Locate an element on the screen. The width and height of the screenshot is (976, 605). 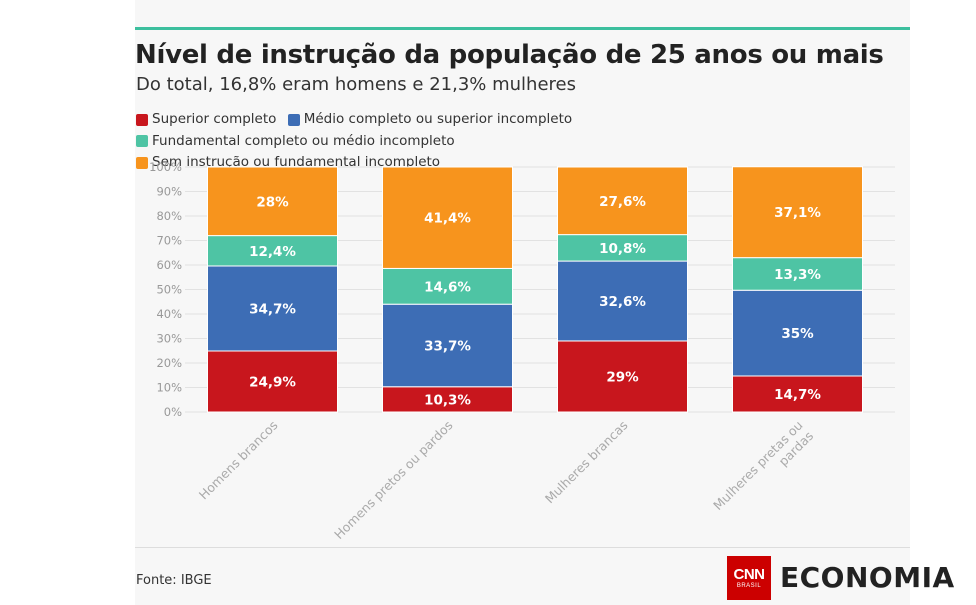
y-tick-label: 40% is located at coordinates (169, 314).